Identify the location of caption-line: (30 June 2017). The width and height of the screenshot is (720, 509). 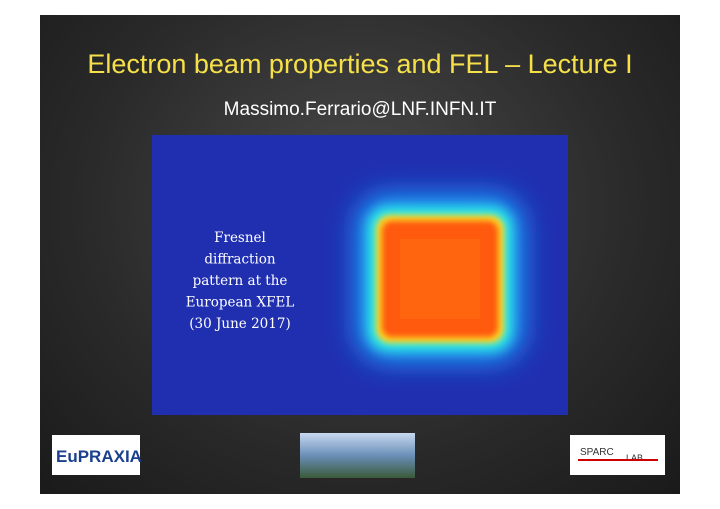
(239, 324).